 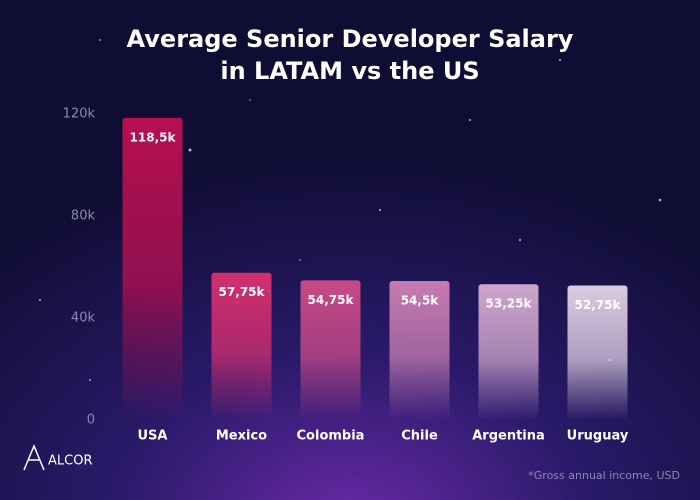 What do you see at coordinates (349, 71) in the screenshot?
I see `chart-title: in LATAM vs the US` at bounding box center [349, 71].